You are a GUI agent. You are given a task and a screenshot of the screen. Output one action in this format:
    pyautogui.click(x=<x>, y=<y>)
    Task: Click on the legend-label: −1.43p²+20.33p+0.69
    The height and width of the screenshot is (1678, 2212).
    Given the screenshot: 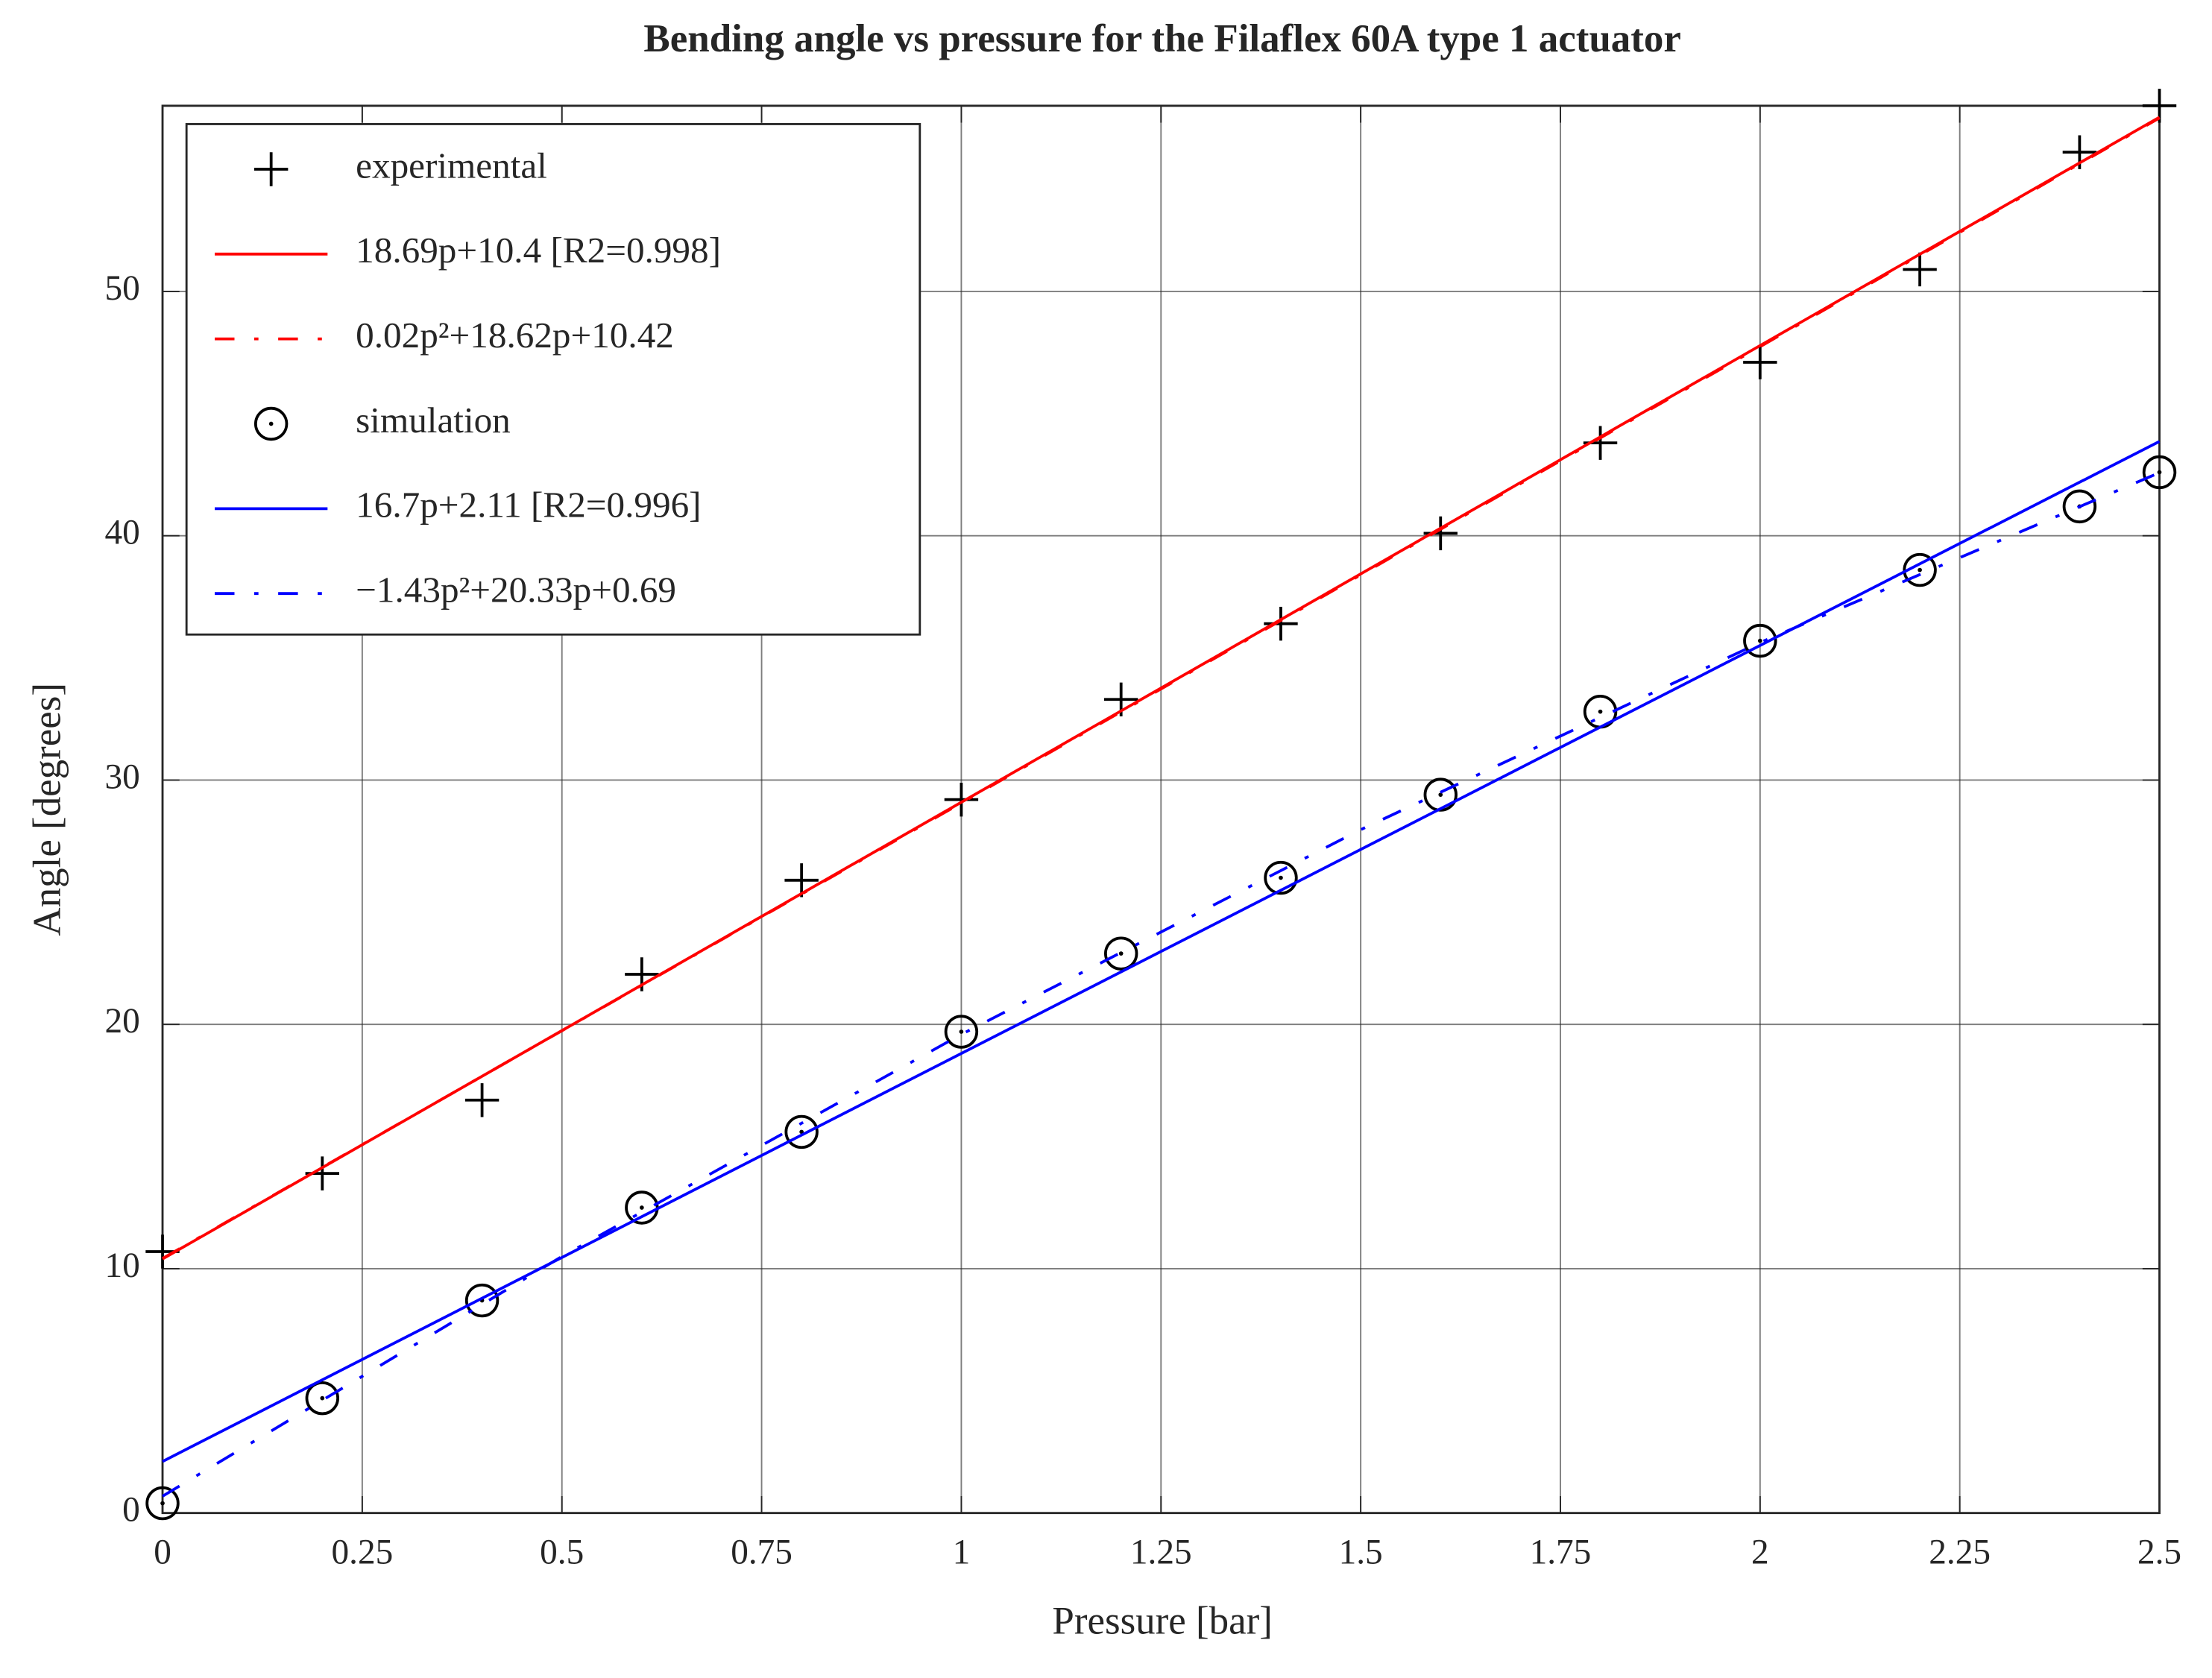 What is the action you would take?
    pyautogui.click(x=516, y=589)
    